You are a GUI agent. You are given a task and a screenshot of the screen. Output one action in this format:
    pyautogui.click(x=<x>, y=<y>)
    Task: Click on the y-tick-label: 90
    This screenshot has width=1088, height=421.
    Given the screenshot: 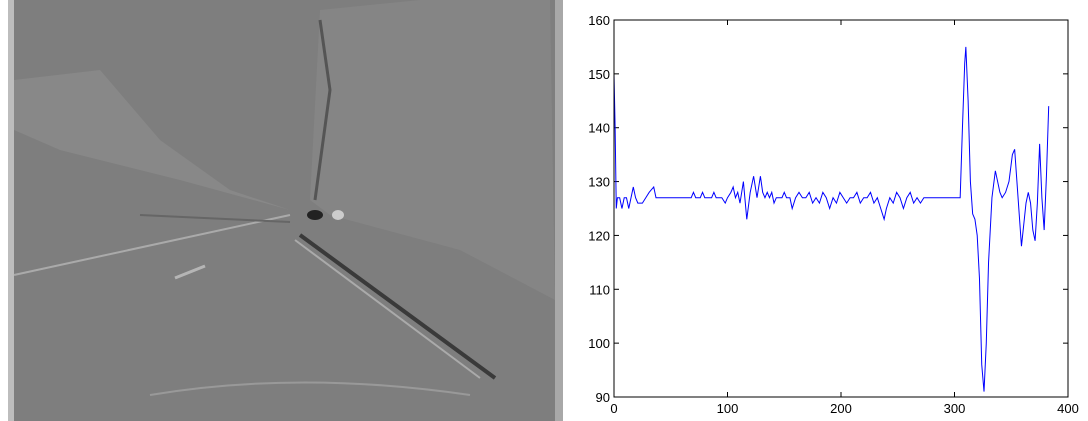 What is the action you would take?
    pyautogui.click(x=603, y=397)
    